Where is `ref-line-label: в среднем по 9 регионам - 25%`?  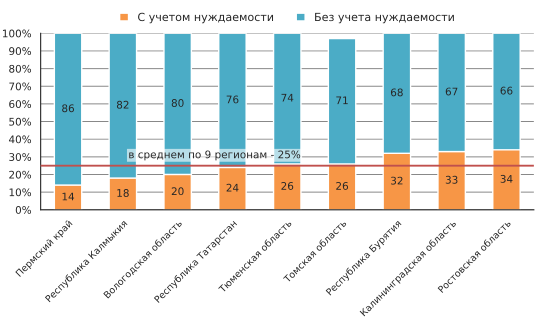
ref-line-label: в среднем по 9 регионам - 25% is located at coordinates (214, 155).